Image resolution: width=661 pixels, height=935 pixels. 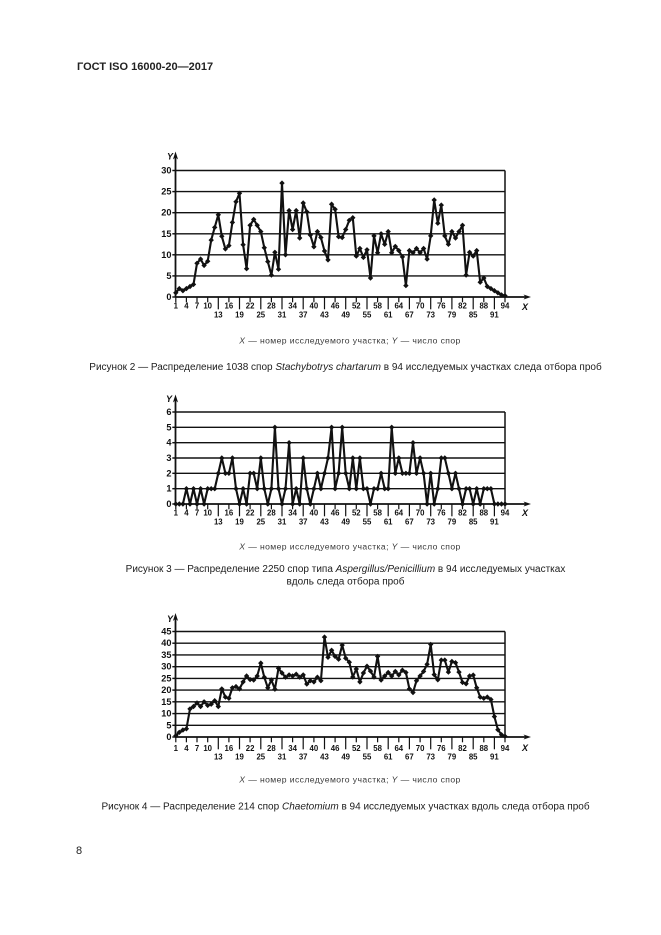 I want to click on svg-text: 45, so click(x=166, y=632).